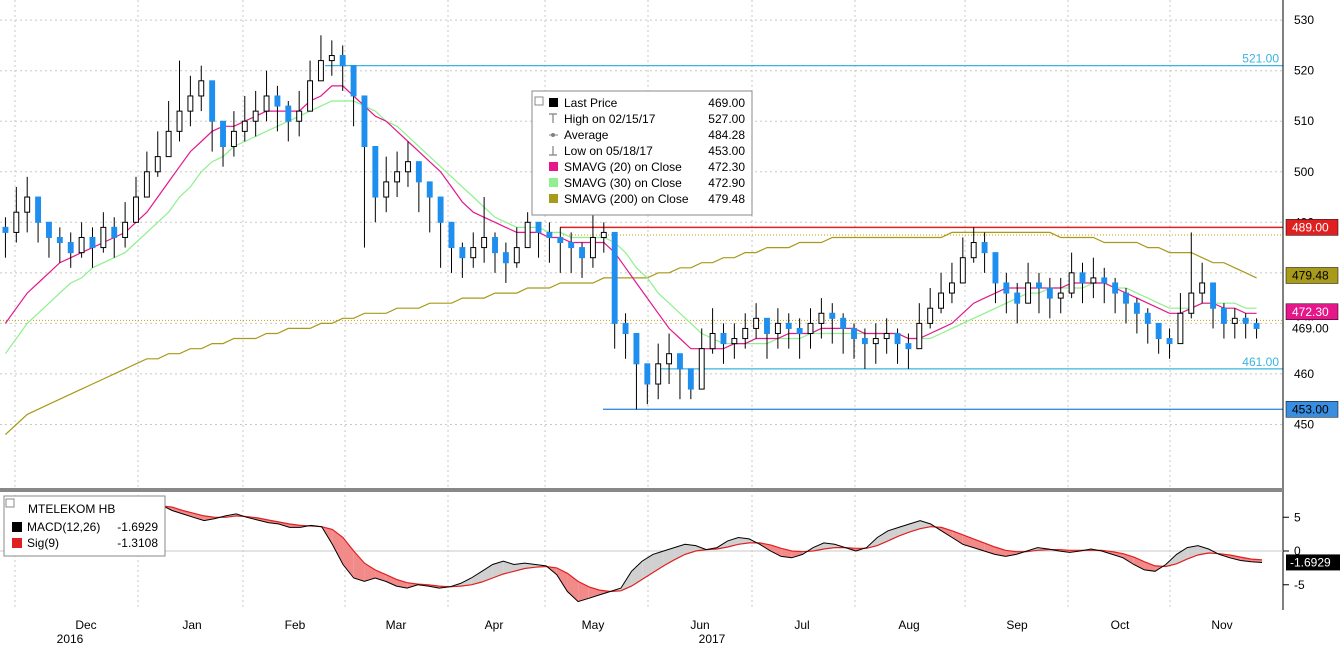 Image resolution: width=1341 pixels, height=647 pixels. What do you see at coordinates (726, 103) in the screenshot?
I see `legend-value: 469.00` at bounding box center [726, 103].